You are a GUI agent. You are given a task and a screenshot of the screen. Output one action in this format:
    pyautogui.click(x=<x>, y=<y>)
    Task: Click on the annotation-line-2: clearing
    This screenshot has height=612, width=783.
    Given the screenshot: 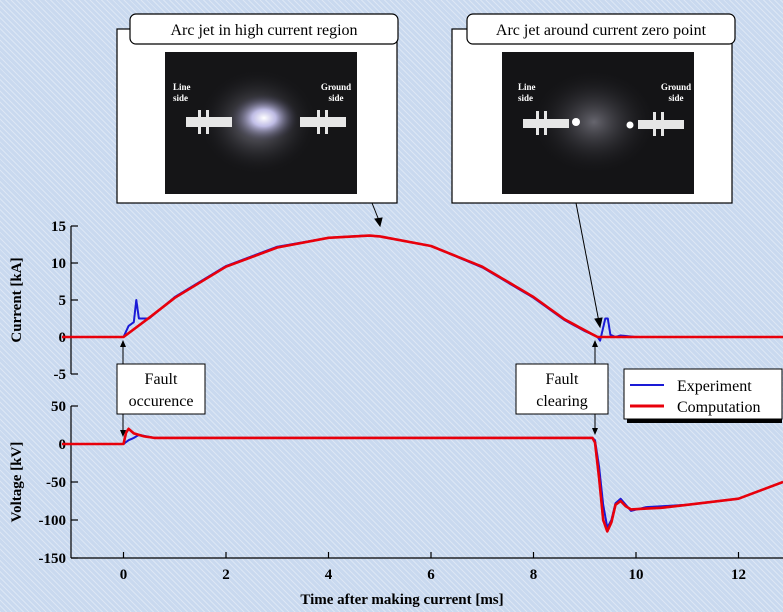 What is the action you would take?
    pyautogui.click(x=562, y=401)
    